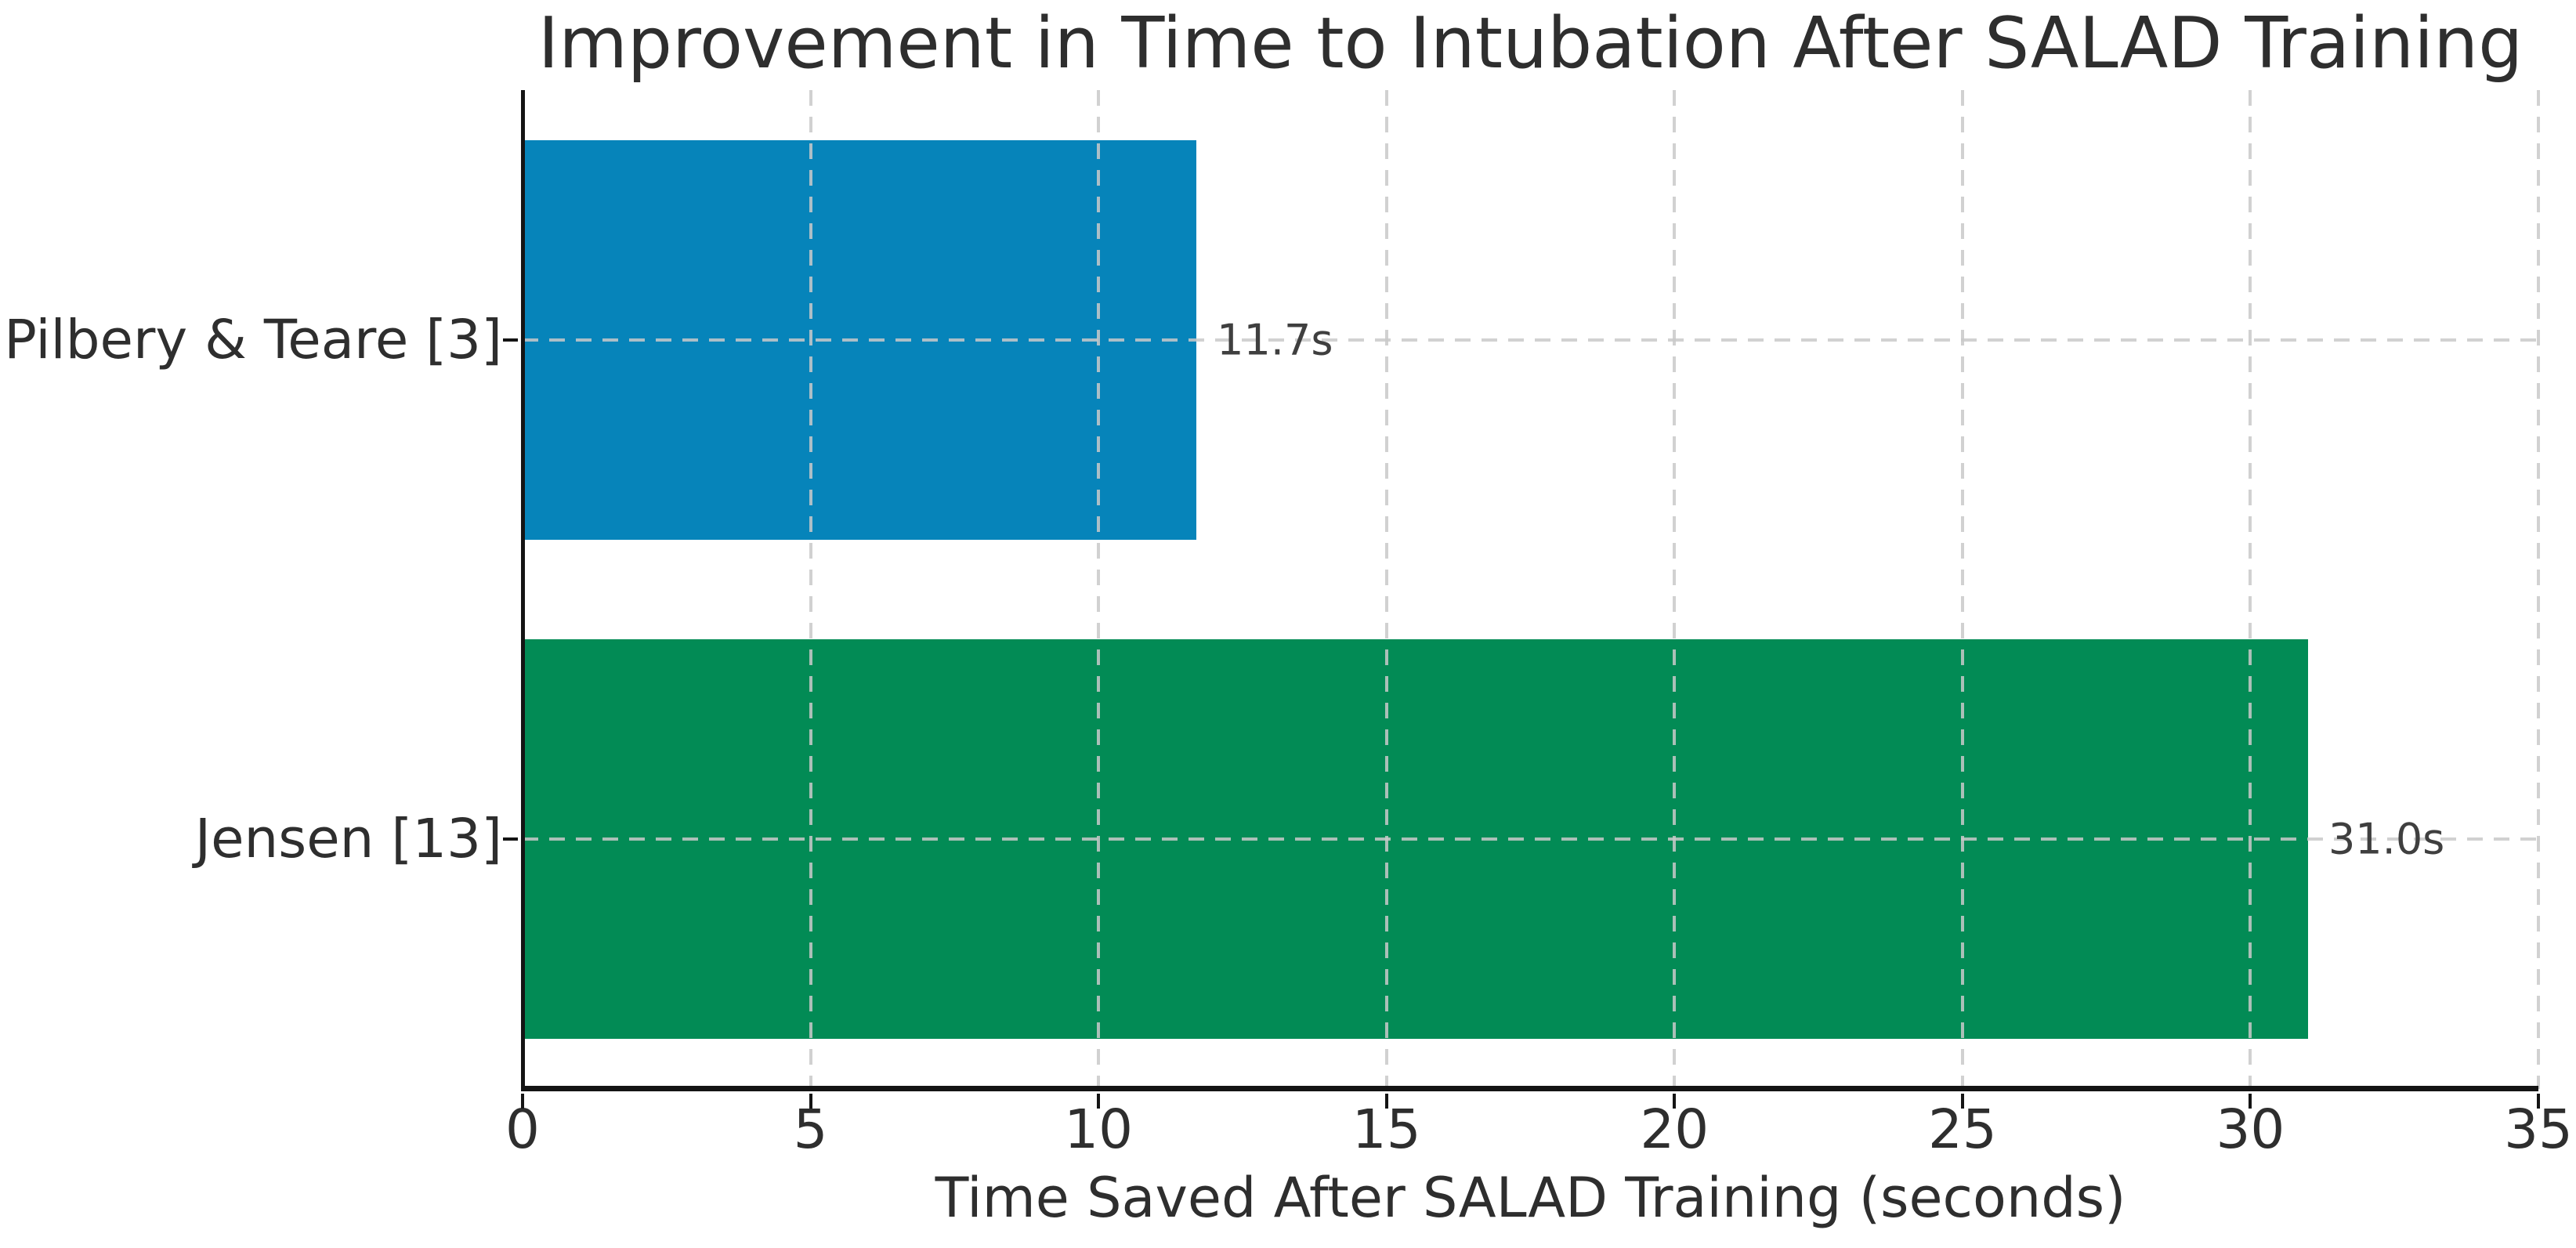 The height and width of the screenshot is (1248, 2576). What do you see at coordinates (810, 1129) in the screenshot?
I see `x-tick-label: 5` at bounding box center [810, 1129].